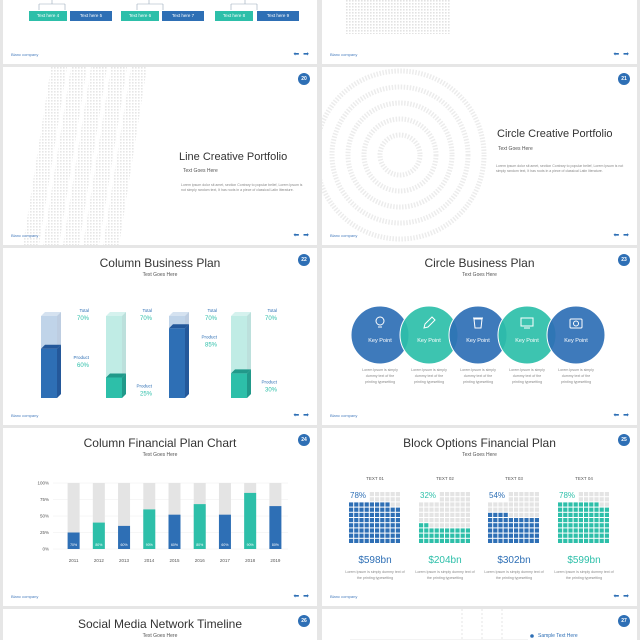 The image size is (640, 640). What do you see at coordinates (183, 16) in the screenshot?
I see `org-box-7: Text here 7` at bounding box center [183, 16].